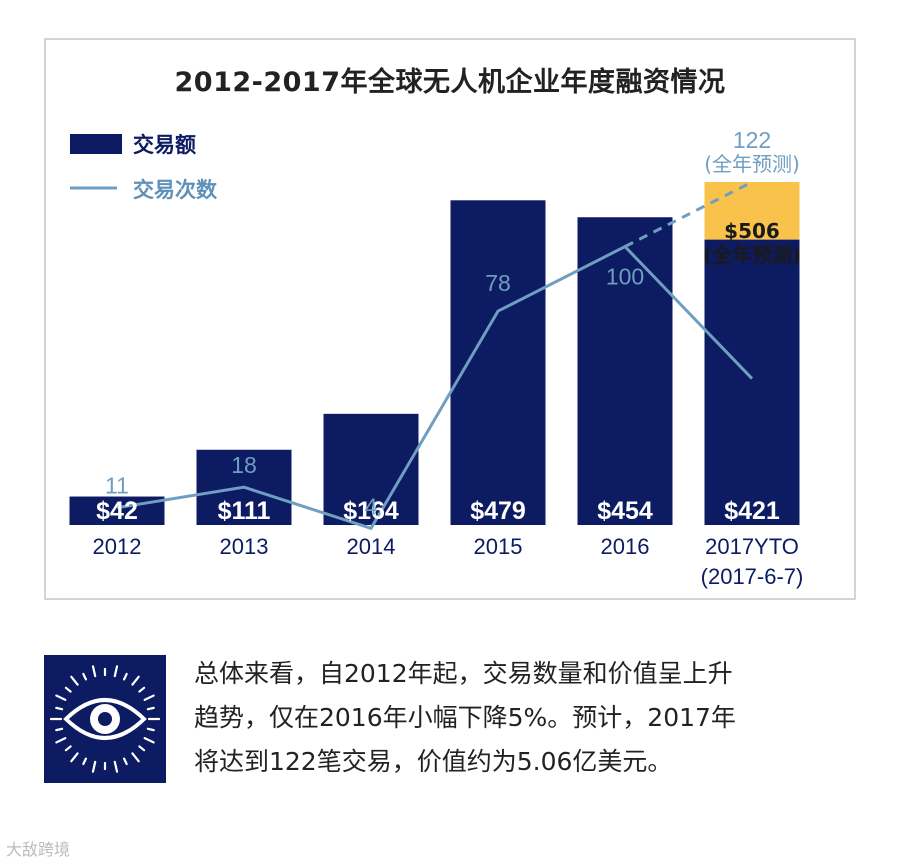 The image size is (900, 865). What do you see at coordinates (463, 673) in the screenshot?
I see `note-line: 总体来看，自2012年起，交易数量和价值呈上升` at bounding box center [463, 673].